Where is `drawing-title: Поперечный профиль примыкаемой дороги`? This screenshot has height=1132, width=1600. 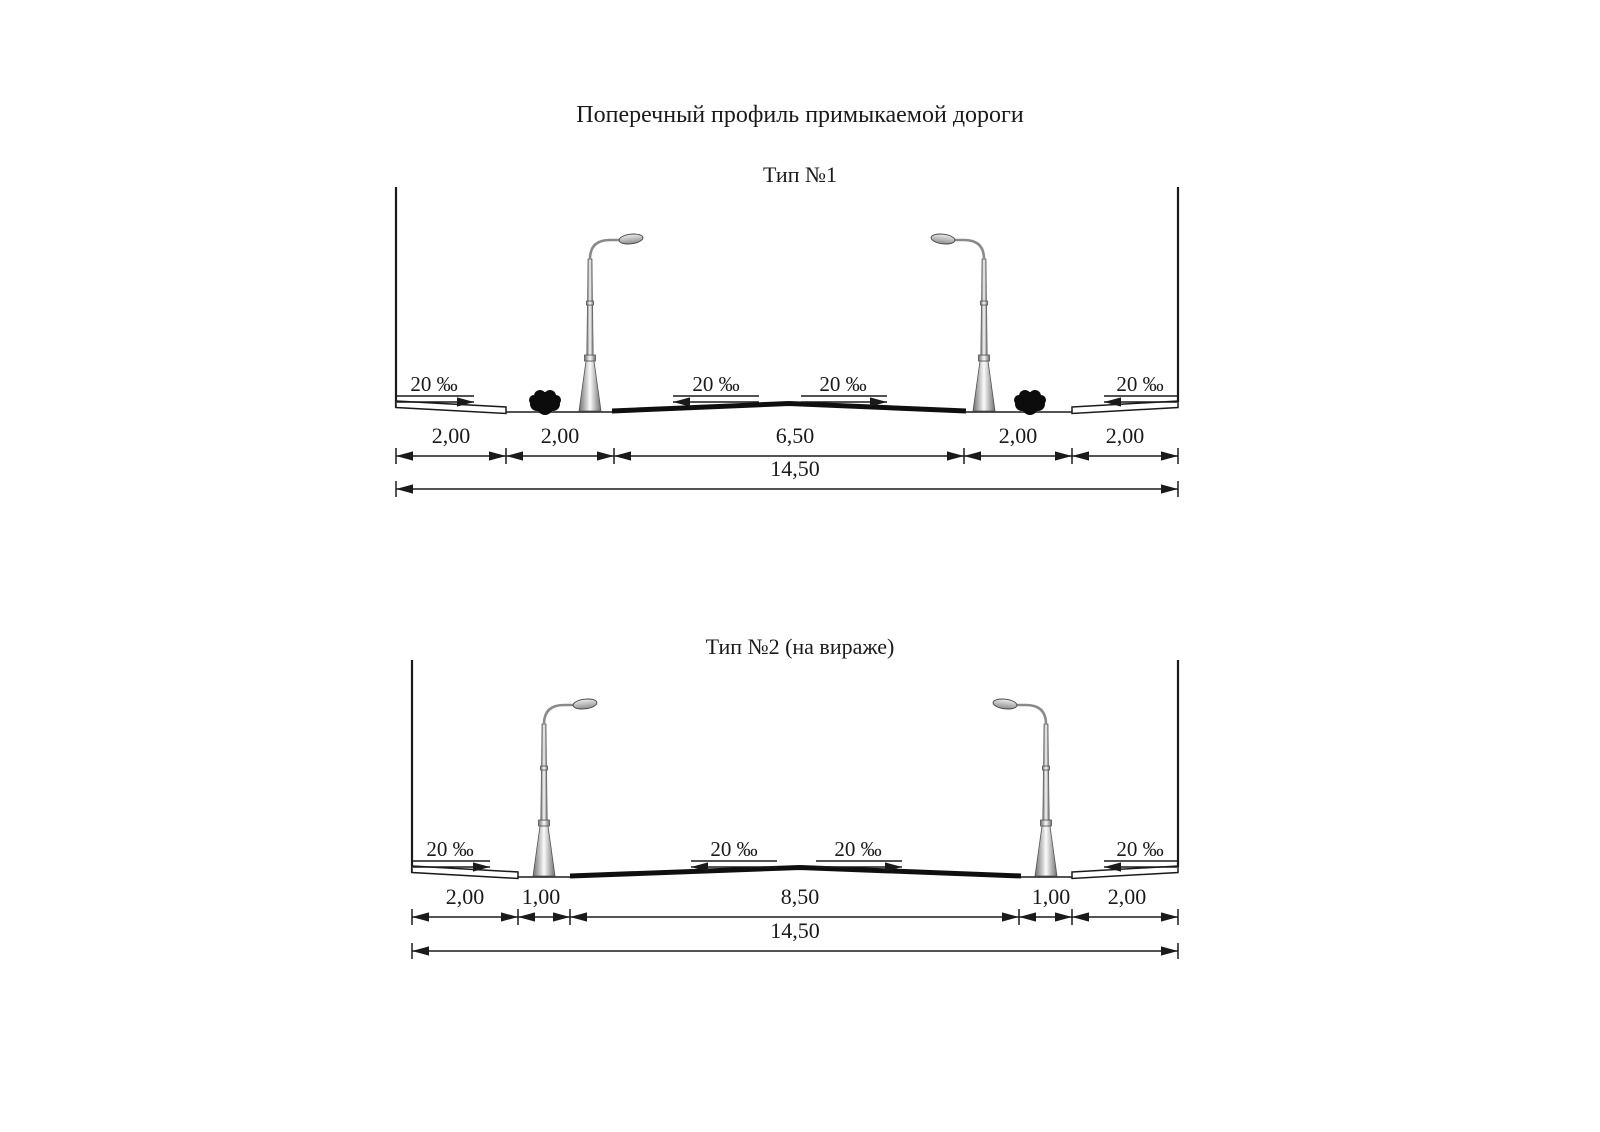 drawing-title: Поперечный профиль примыкаемой дороги is located at coordinates (800, 115).